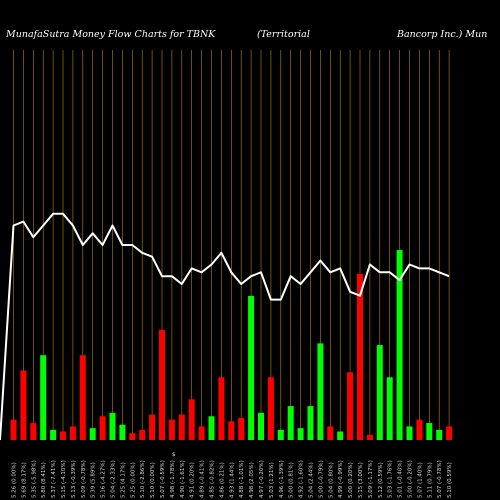 The image size is (500, 500). I want to click on x-tick-label: 5.04 (-2.33%), so click(114, 479).